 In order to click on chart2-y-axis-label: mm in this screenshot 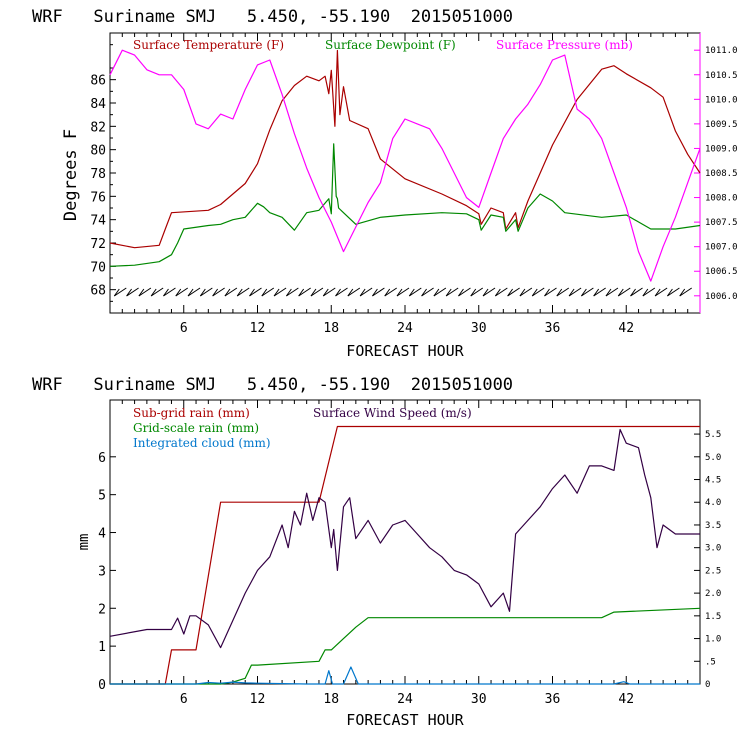, I will do `click(84, 542)`.